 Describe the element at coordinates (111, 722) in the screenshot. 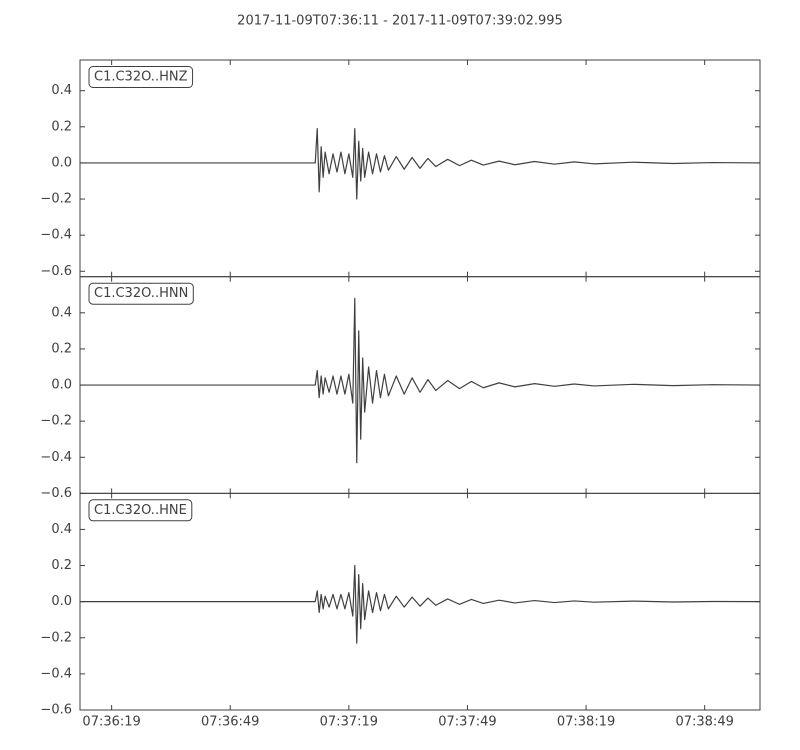

I see `x-tick-label: 07:36:19` at that location.